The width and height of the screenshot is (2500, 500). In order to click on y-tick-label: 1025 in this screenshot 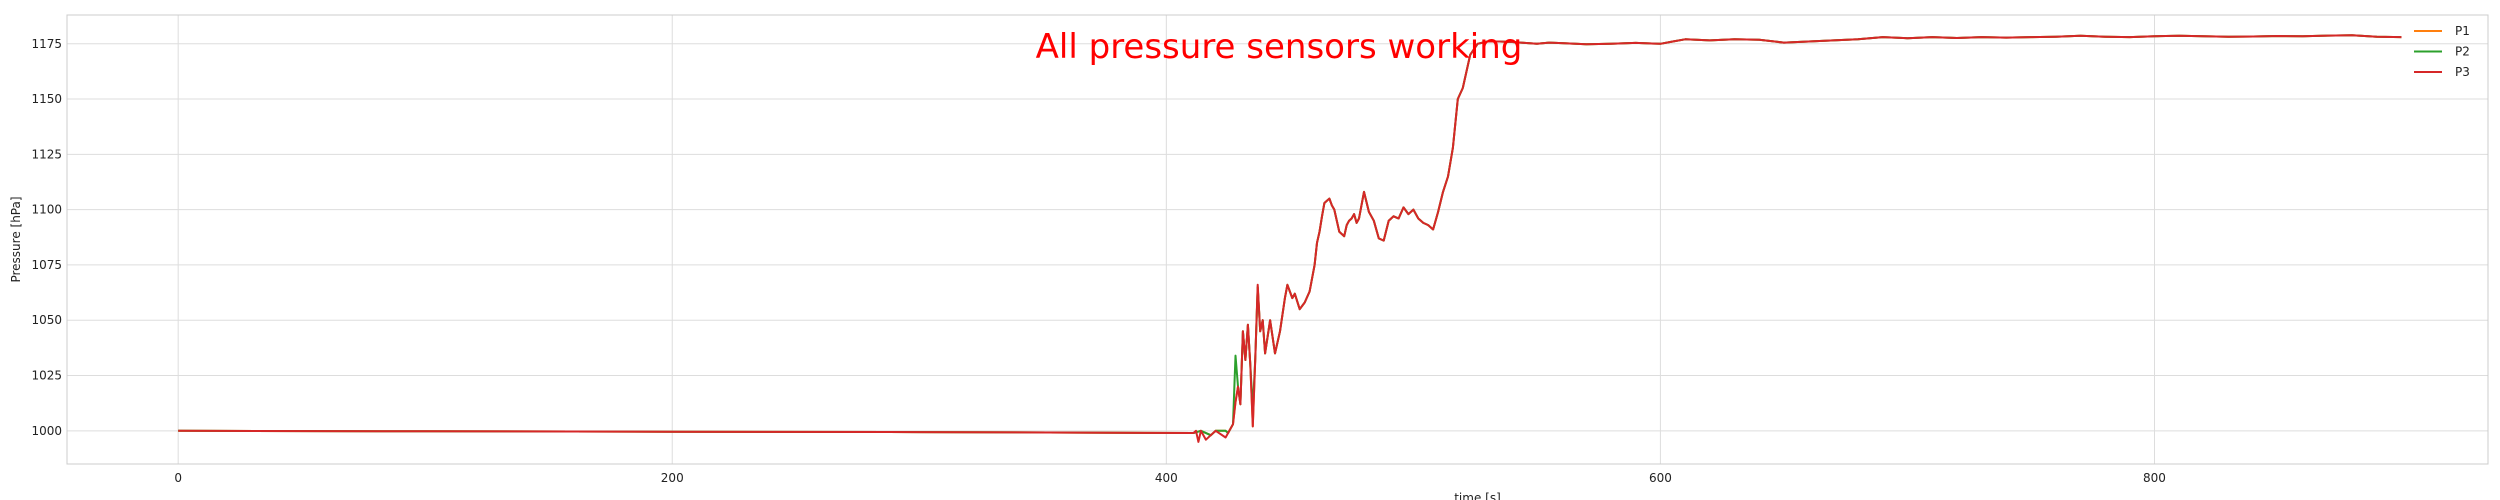, I will do `click(46, 376)`.